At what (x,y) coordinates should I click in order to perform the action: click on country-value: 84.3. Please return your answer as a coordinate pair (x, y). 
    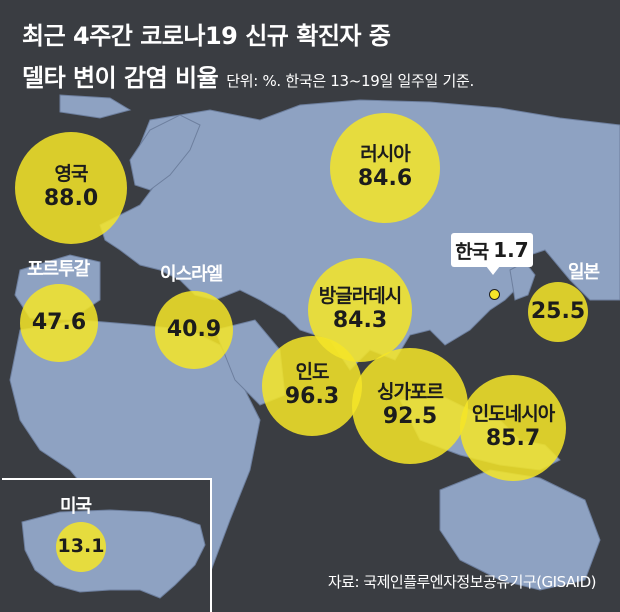
    Looking at the image, I should click on (360, 321).